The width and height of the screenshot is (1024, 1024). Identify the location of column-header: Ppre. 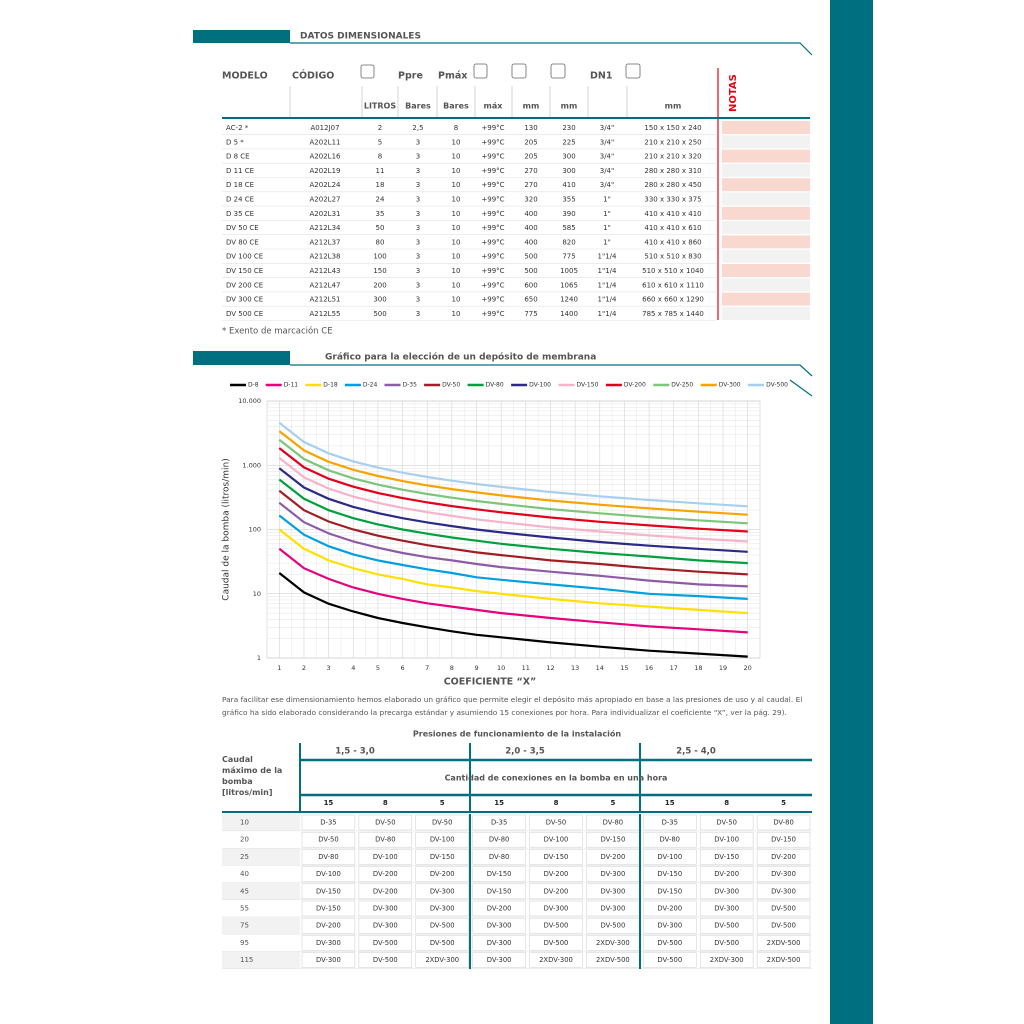
(410, 76).